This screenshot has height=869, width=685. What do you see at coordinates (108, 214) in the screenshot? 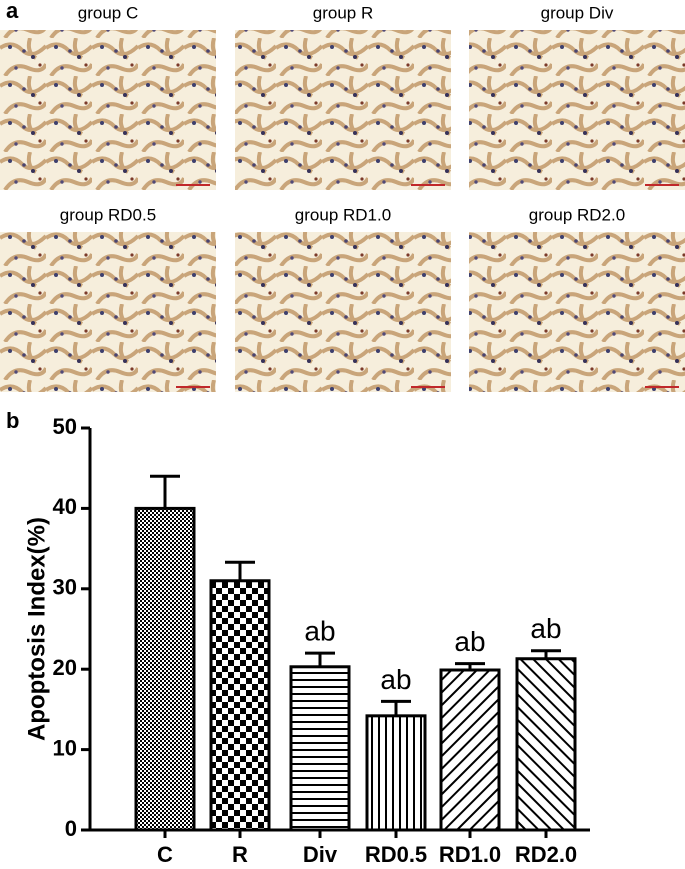
I see `micrograph-title: group RD0.5` at bounding box center [108, 214].